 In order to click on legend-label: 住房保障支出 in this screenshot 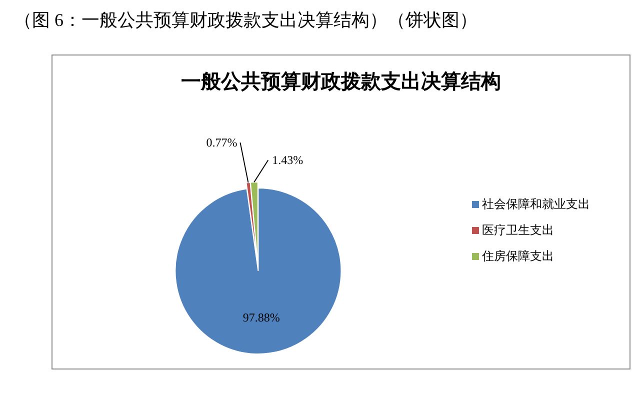, I will do `click(517, 256)`.